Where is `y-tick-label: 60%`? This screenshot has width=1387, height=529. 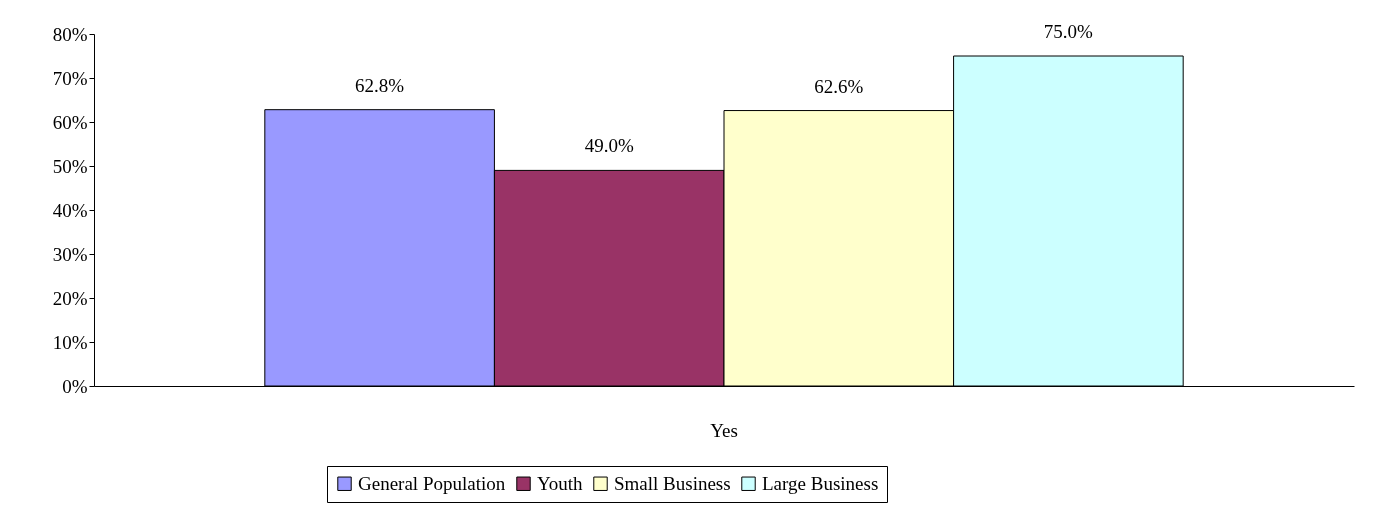
y-tick-label: 60% is located at coordinates (70, 122).